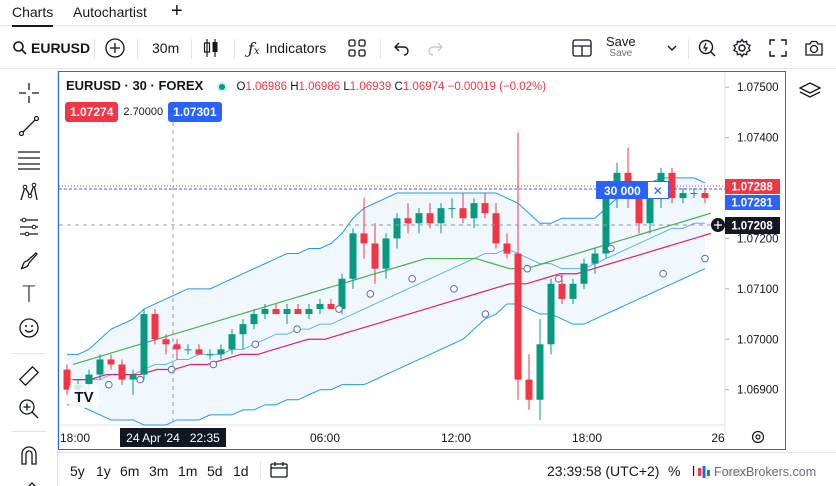 The height and width of the screenshot is (486, 836). Describe the element at coordinates (29, 409) in the screenshot. I see `zoom-tool` at that location.